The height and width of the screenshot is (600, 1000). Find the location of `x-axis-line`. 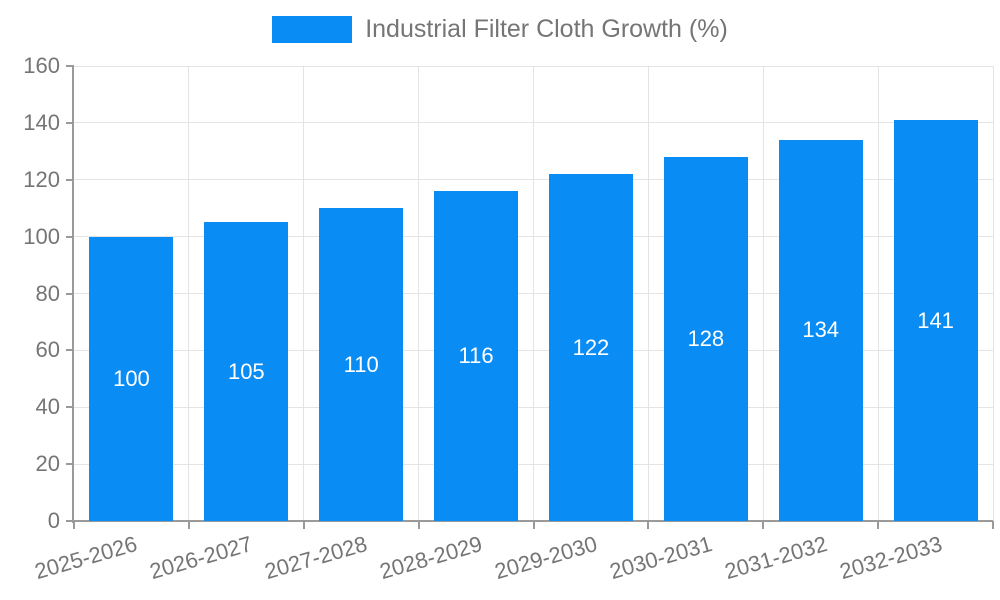

x-axis-line is located at coordinates (532, 521).